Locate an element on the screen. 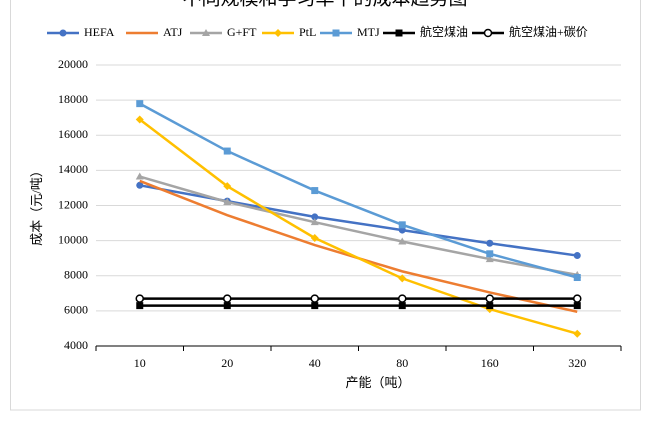  y-tick-label: 4000 is located at coordinates (76, 345).